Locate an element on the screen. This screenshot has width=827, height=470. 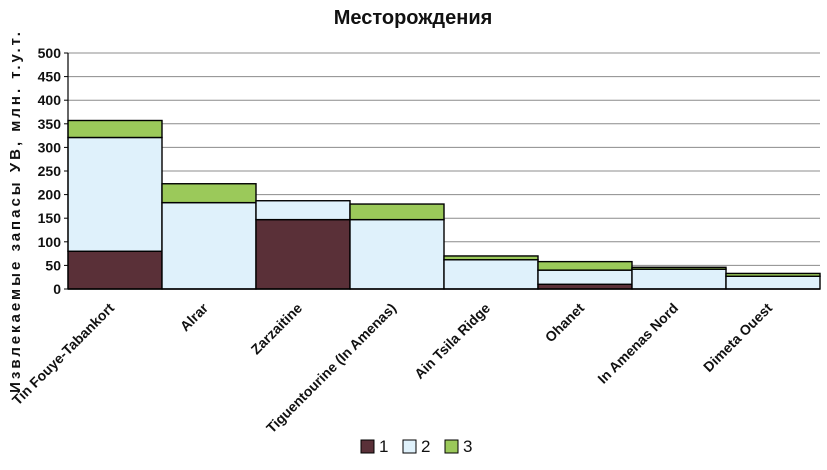
y-tick-label: 100 is located at coordinates (50, 242).